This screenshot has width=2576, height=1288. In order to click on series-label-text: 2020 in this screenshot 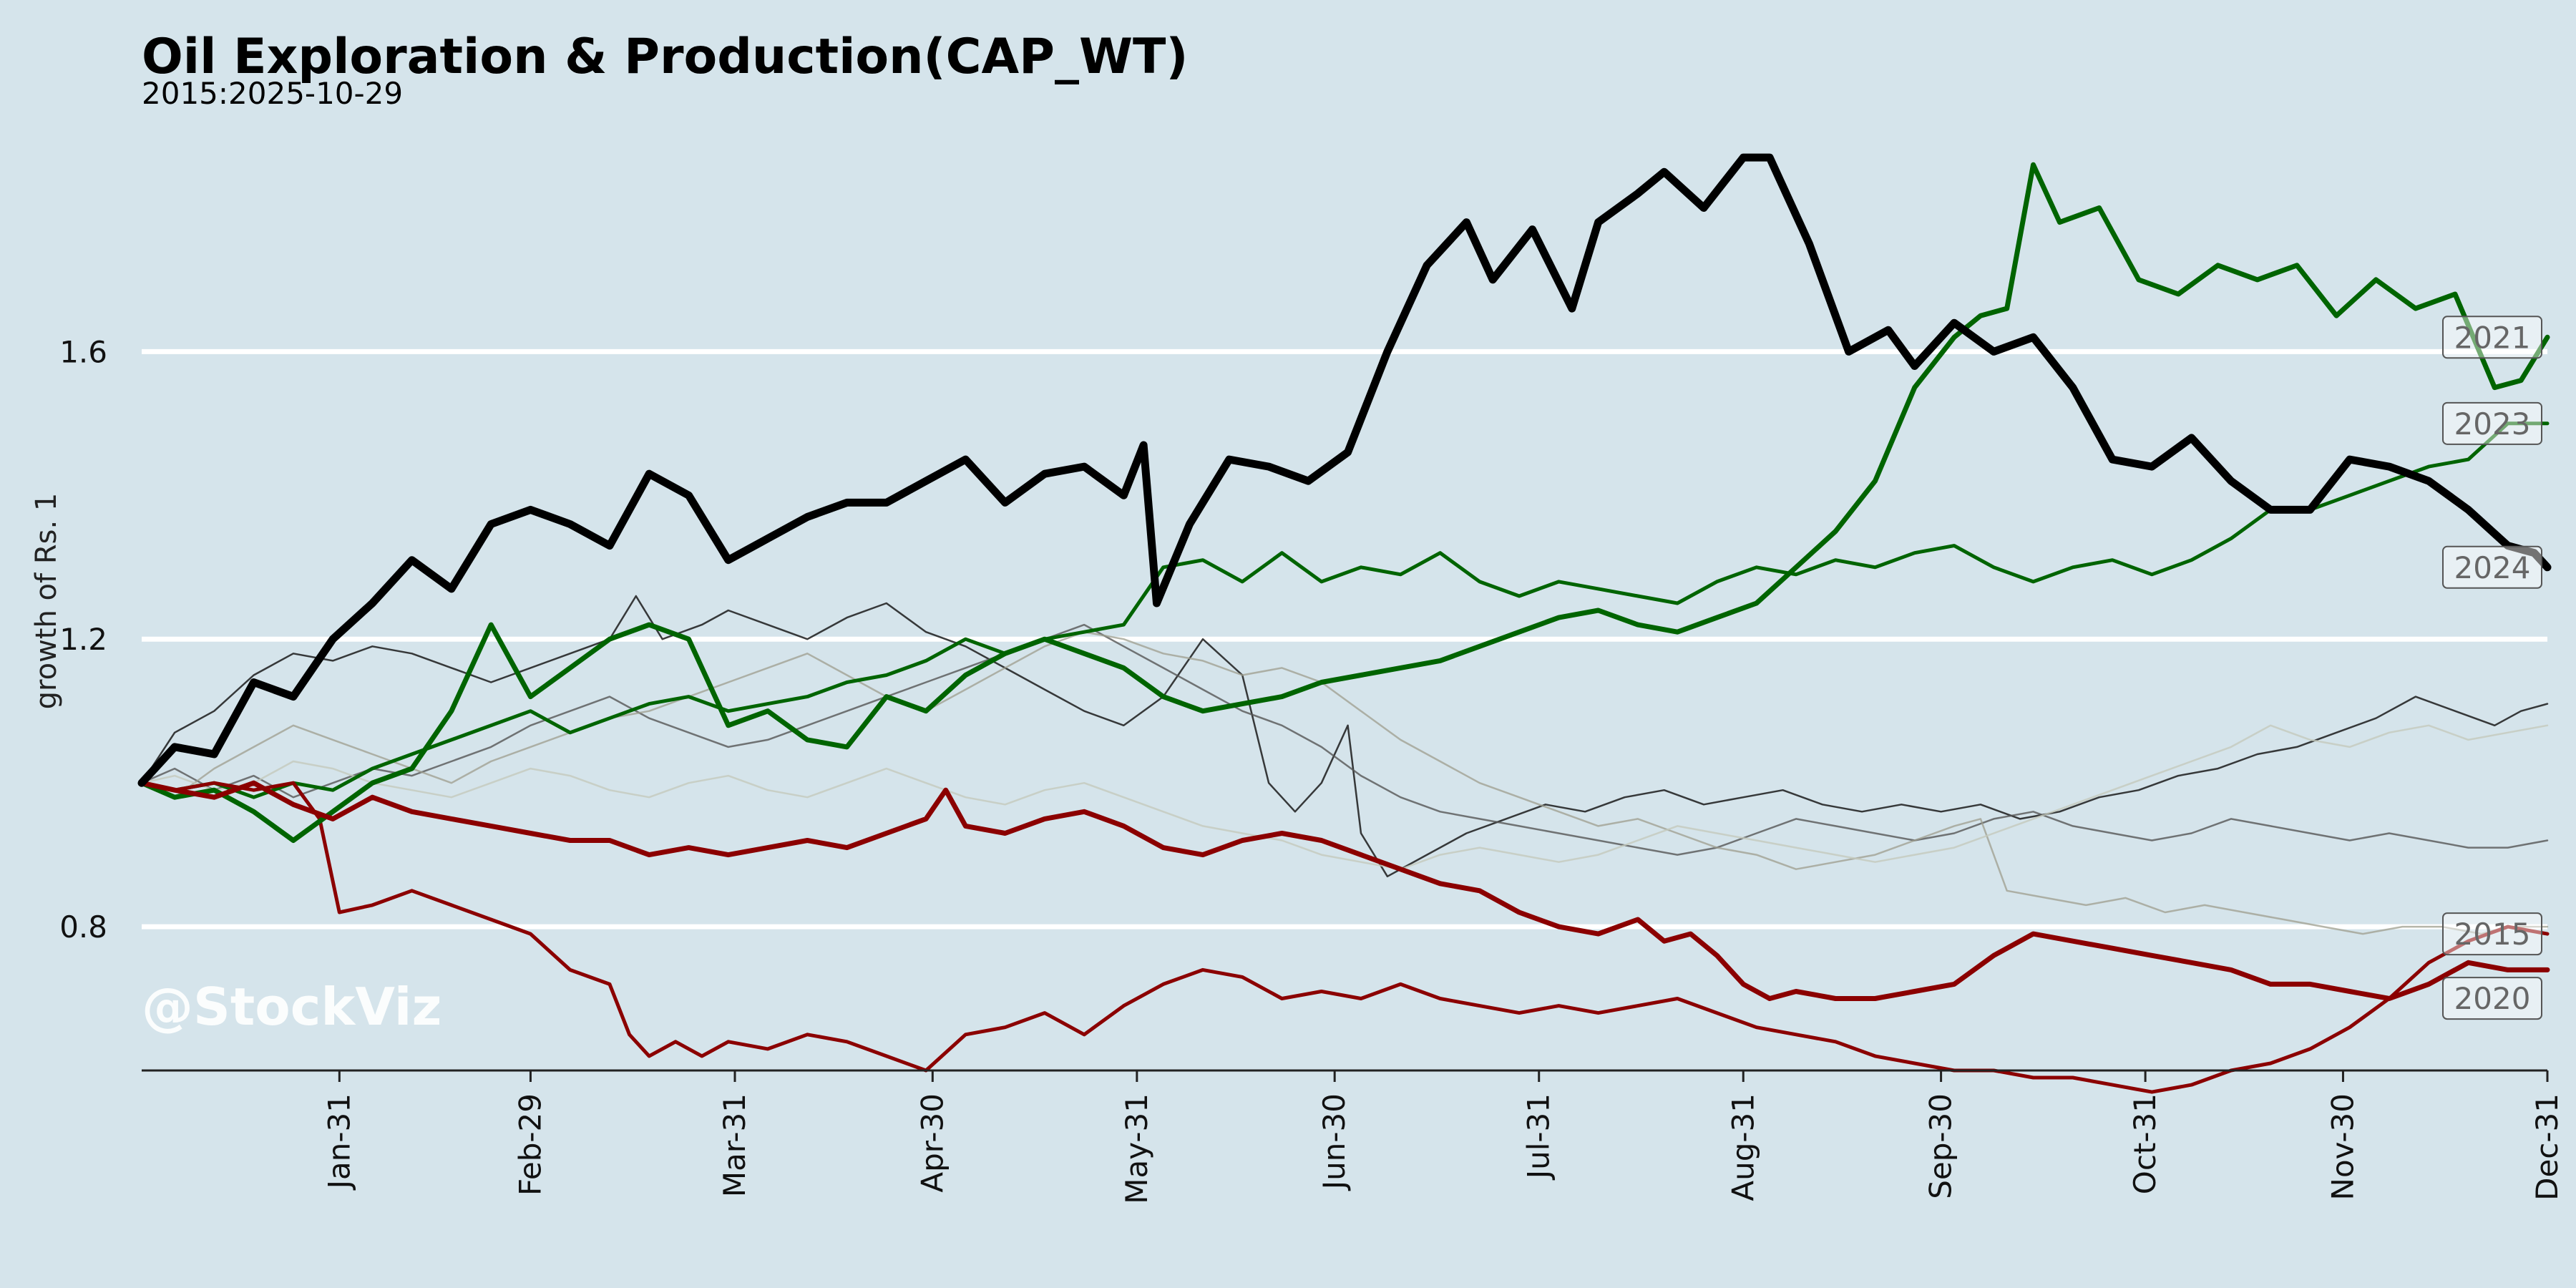, I will do `click(2492, 998)`.